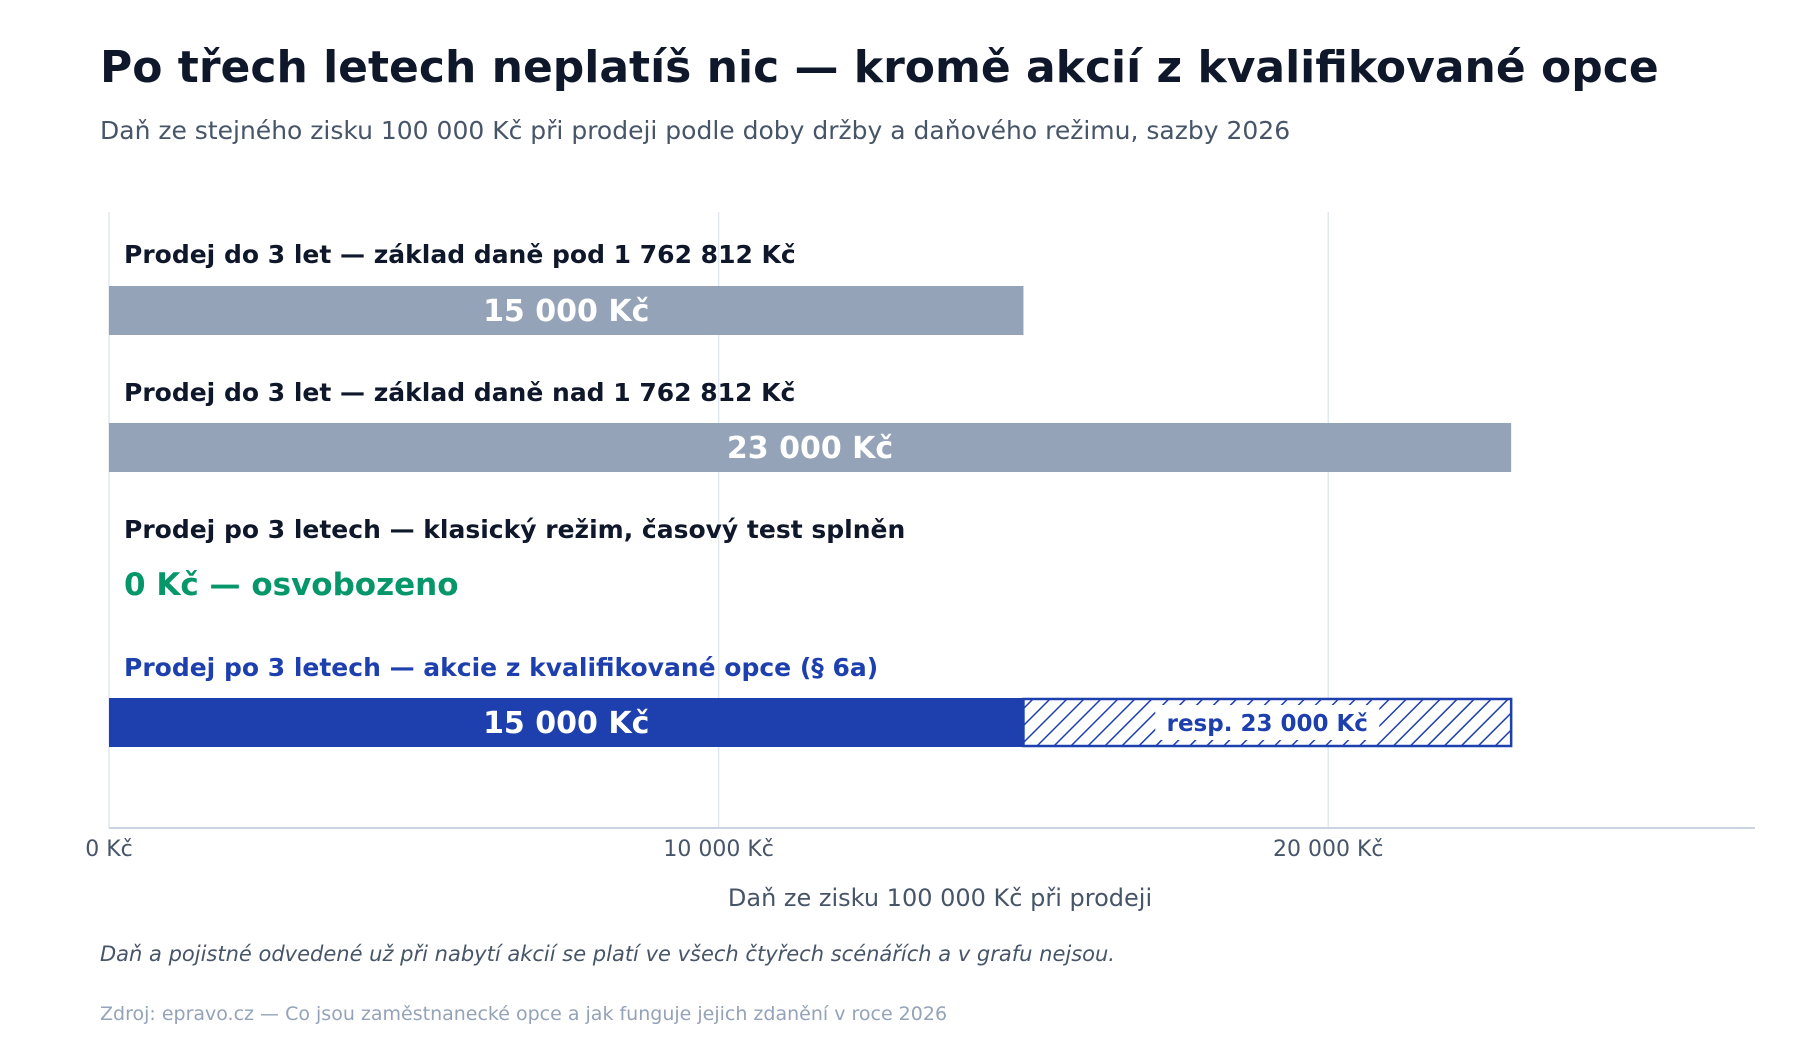 The height and width of the screenshot is (1050, 1800). What do you see at coordinates (718, 849) in the screenshot?
I see `x-tick-label: 10 000 Kč` at bounding box center [718, 849].